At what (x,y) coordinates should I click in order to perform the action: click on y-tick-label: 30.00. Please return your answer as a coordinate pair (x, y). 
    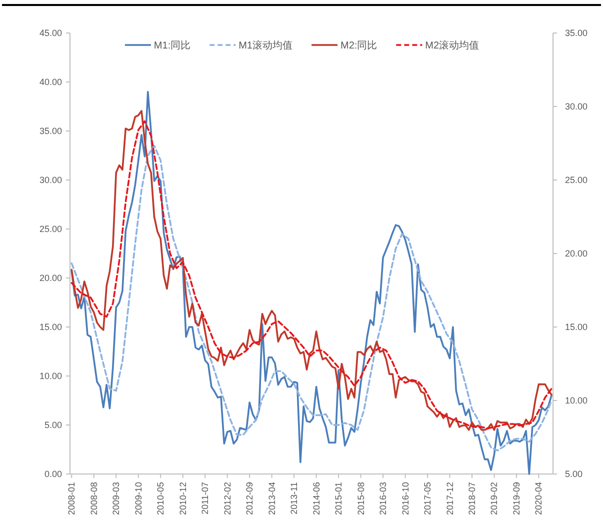
    Looking at the image, I should click on (50, 180).